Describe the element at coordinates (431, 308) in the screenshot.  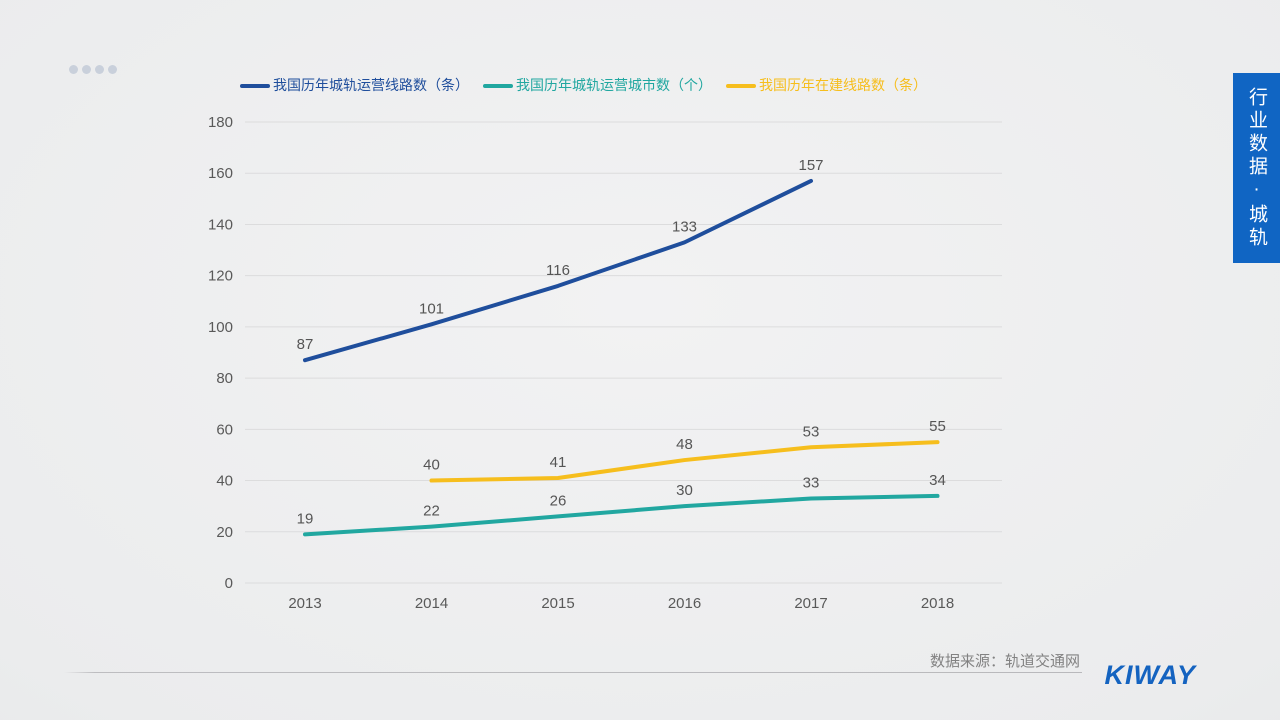
I see `data-label: 101` at that location.